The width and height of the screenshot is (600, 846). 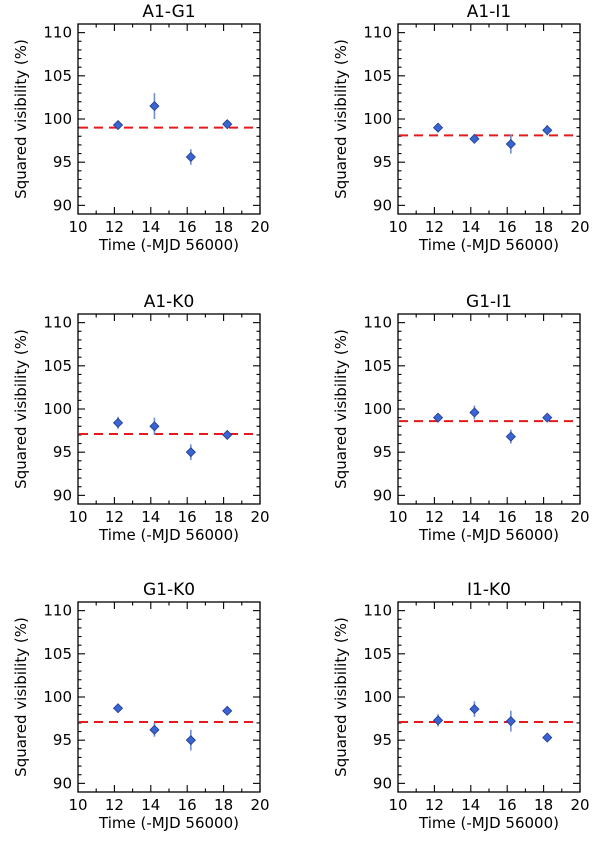 I want to click on panel-title: G1-K0, so click(x=169, y=590).